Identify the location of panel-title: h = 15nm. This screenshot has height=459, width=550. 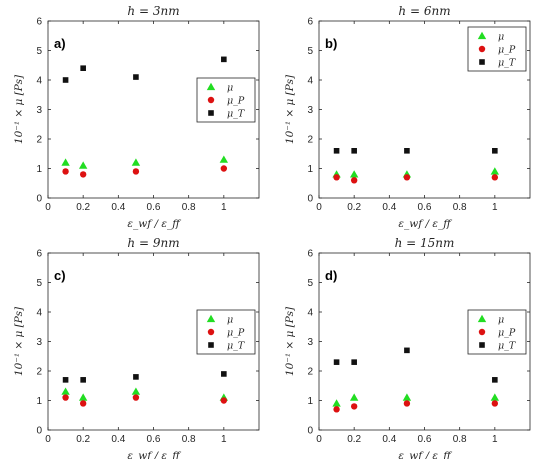
(425, 243).